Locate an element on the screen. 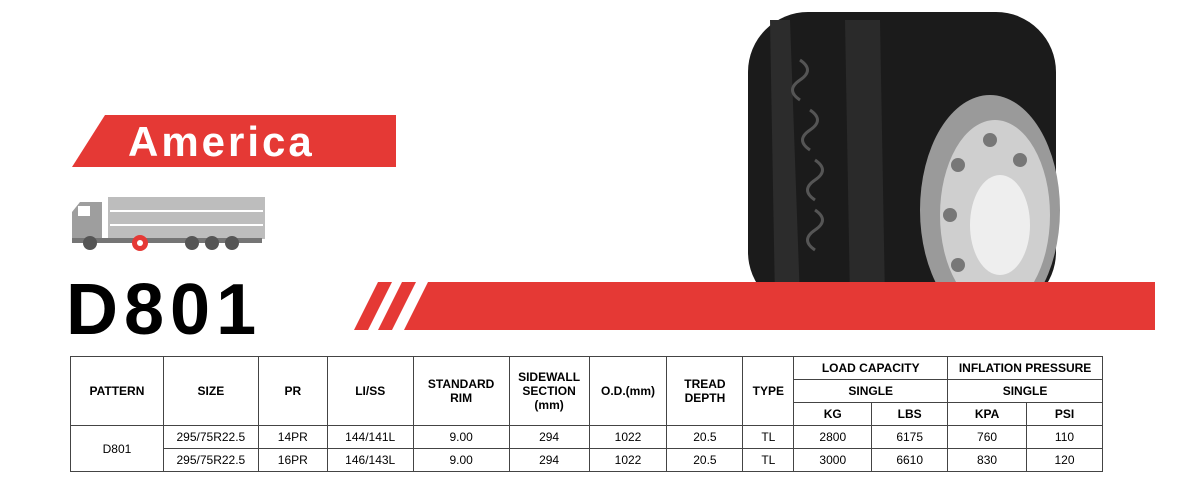 The image size is (1200, 500). table-row: KG LBS KPA PSI is located at coordinates (587, 414).